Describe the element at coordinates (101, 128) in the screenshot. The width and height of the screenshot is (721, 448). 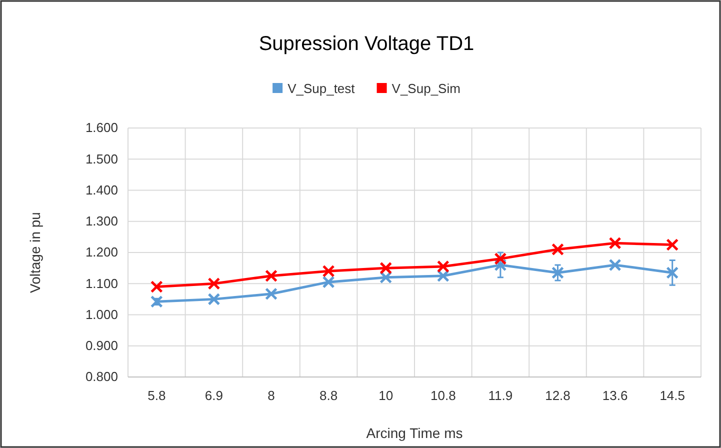
I see `y-tick-label: 1.600` at that location.